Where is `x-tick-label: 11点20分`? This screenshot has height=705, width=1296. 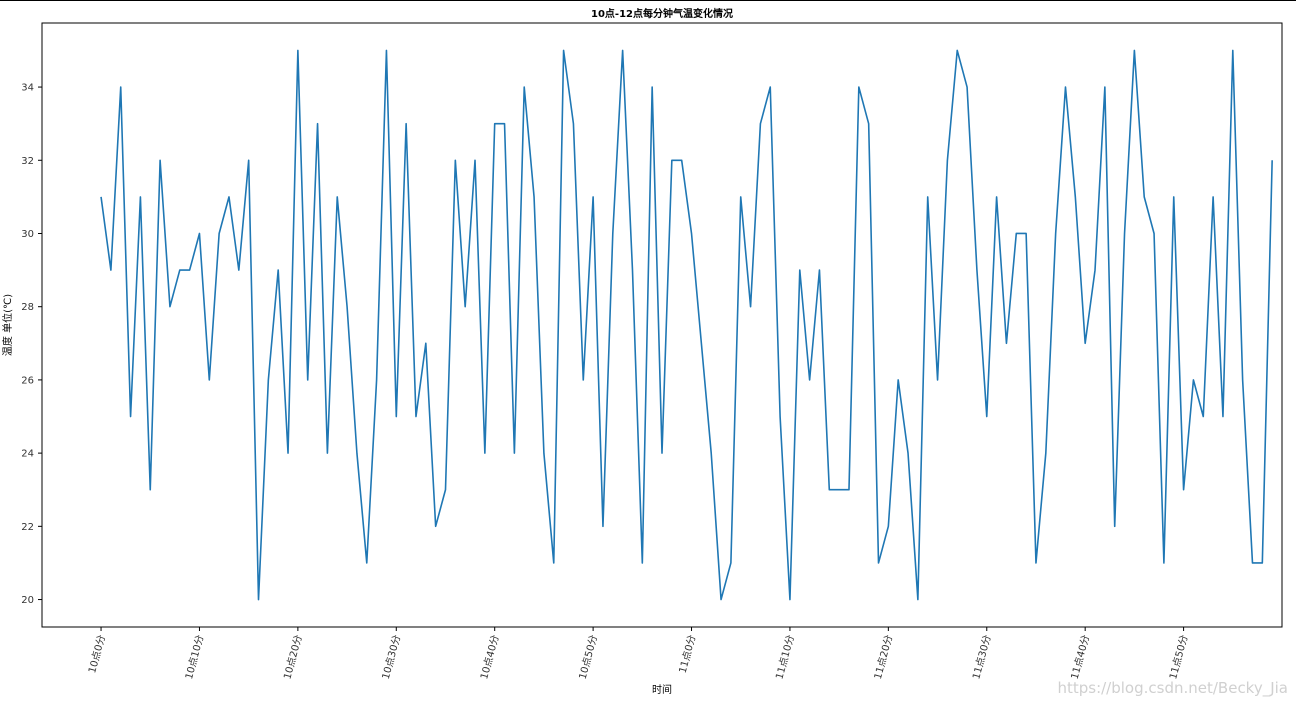 x-tick-label: 11点20分 is located at coordinates (883, 657).